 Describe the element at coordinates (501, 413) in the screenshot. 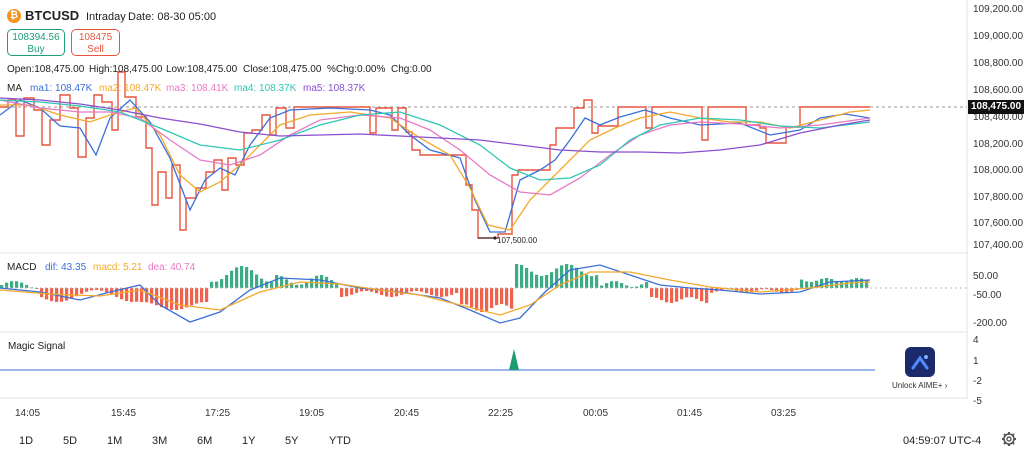

I see `time-axis-label: 22:25` at that location.